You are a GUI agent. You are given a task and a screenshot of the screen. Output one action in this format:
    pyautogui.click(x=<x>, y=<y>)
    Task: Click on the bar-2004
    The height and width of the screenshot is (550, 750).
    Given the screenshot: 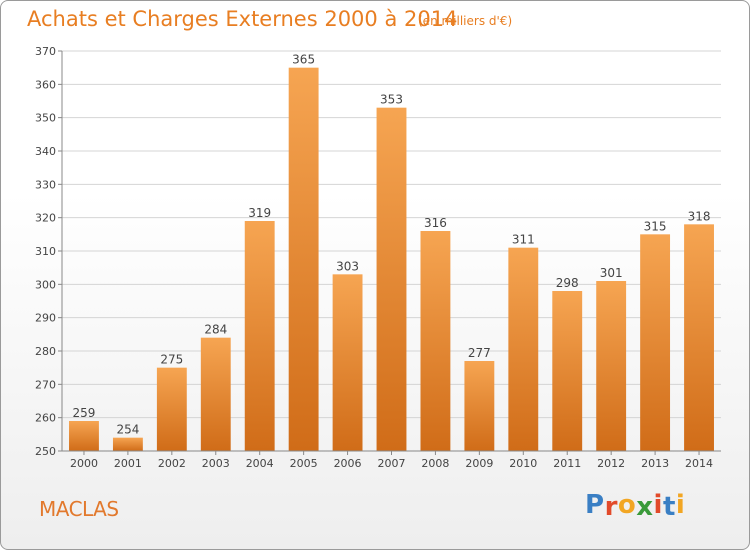 What is the action you would take?
    pyautogui.click(x=259, y=336)
    